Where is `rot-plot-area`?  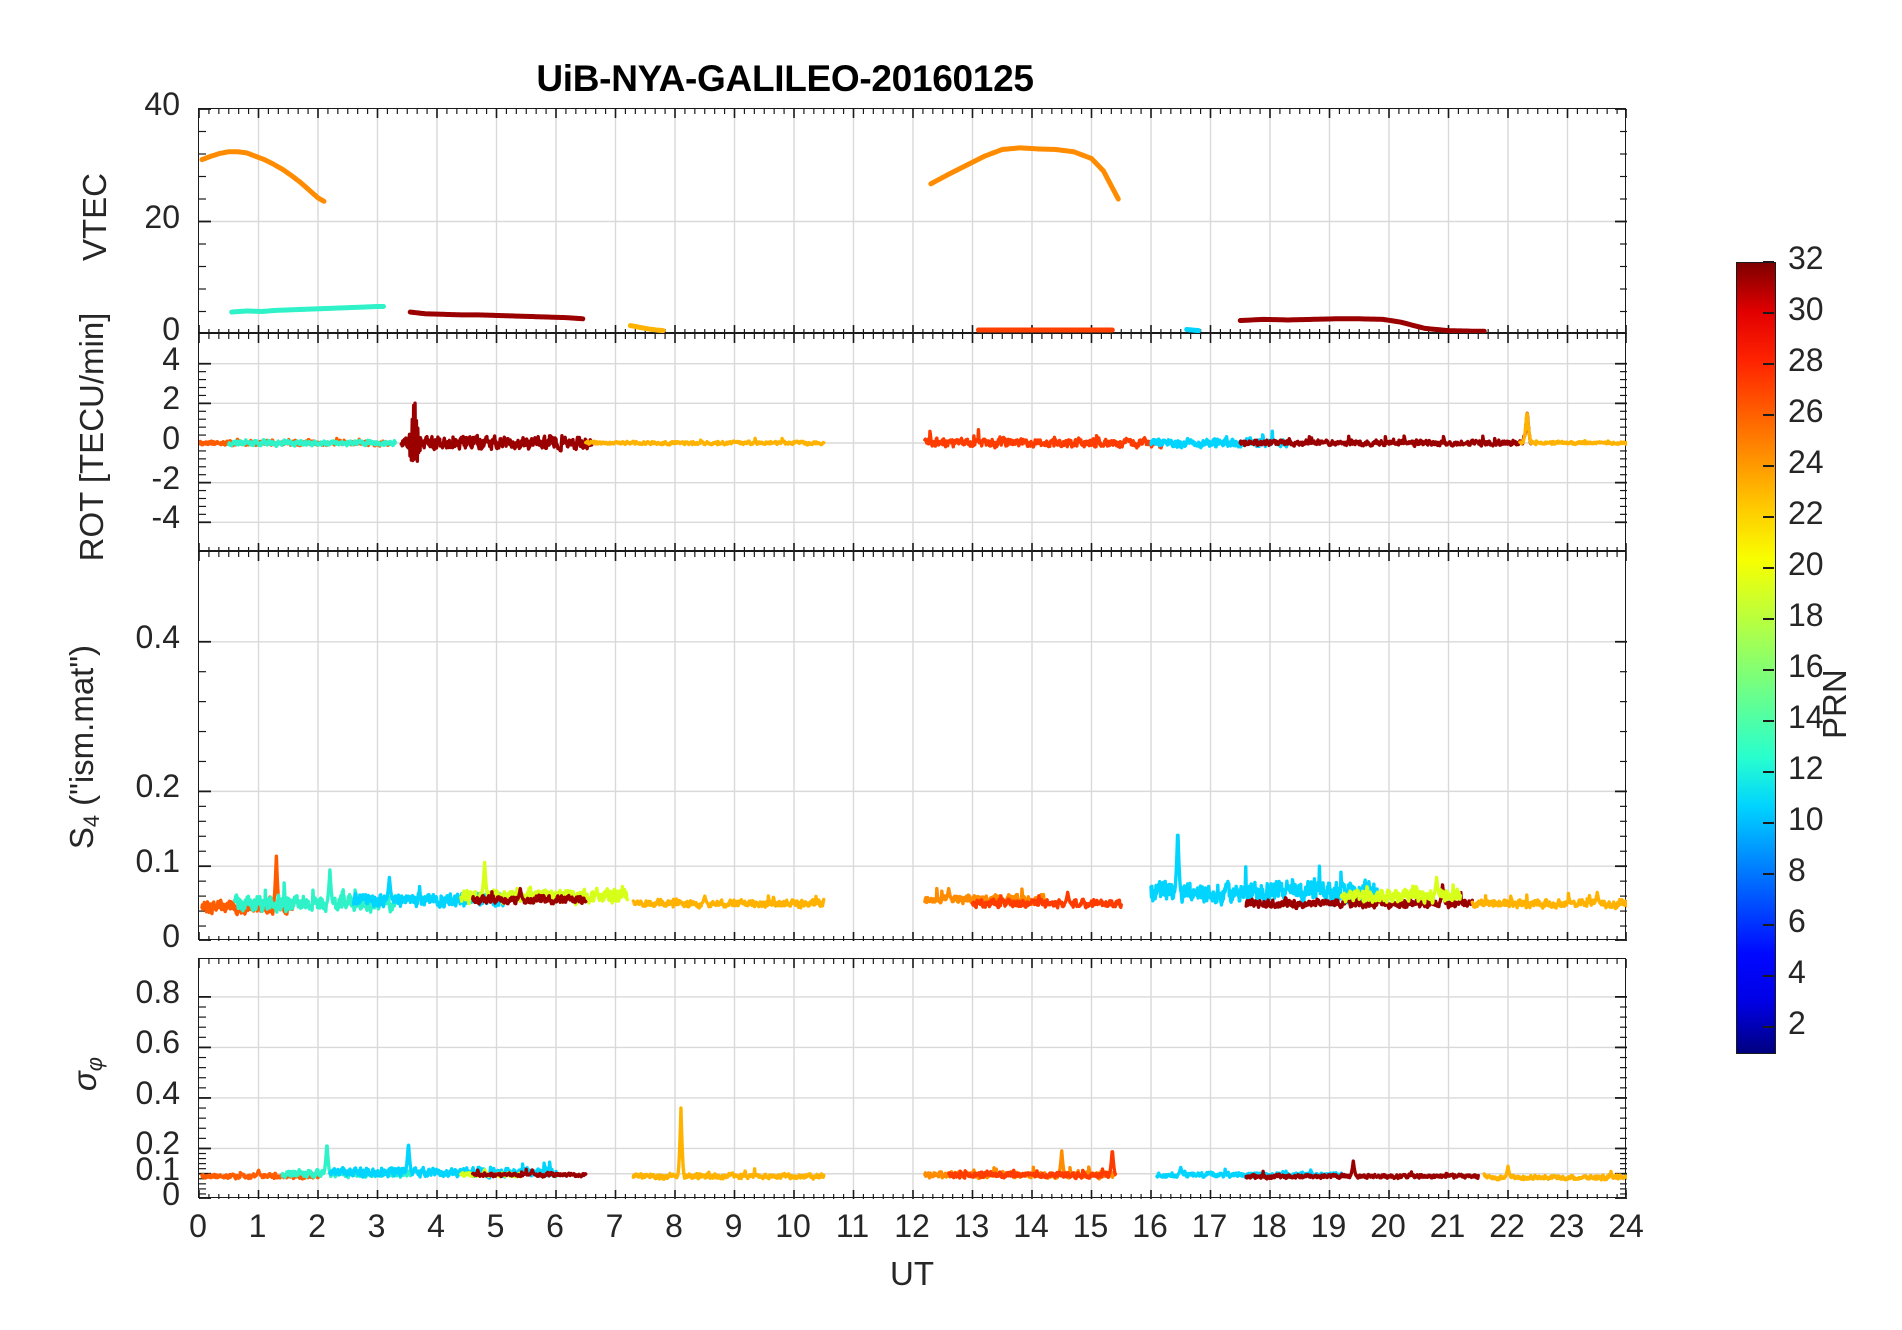 rot-plot-area is located at coordinates (913, 443).